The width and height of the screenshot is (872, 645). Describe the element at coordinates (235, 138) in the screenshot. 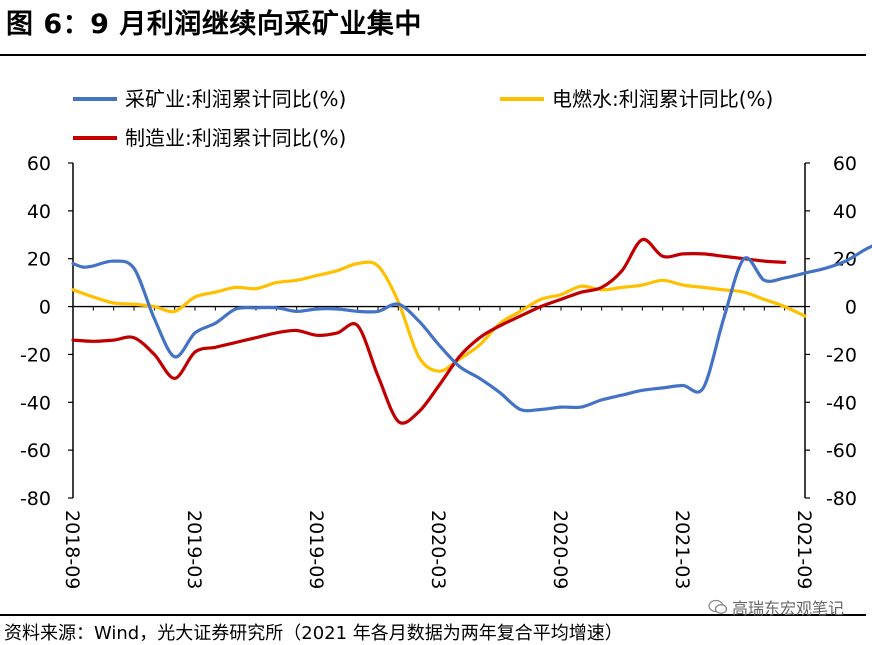

I see `legend-label-2: 制造业:利润累计同比(%)` at that location.